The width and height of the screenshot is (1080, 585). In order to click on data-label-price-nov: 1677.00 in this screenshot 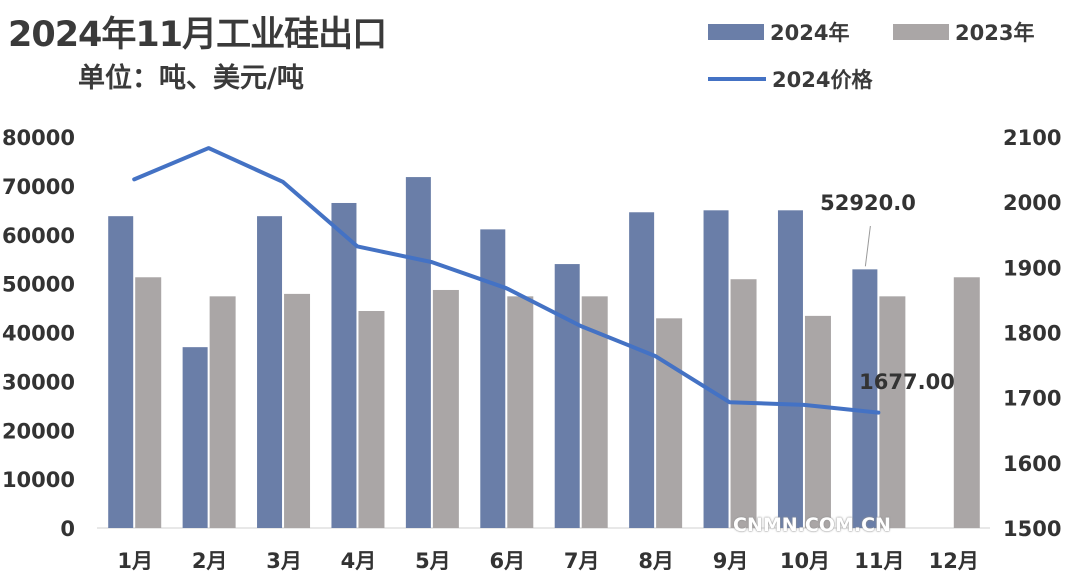, I will do `click(907, 382)`.